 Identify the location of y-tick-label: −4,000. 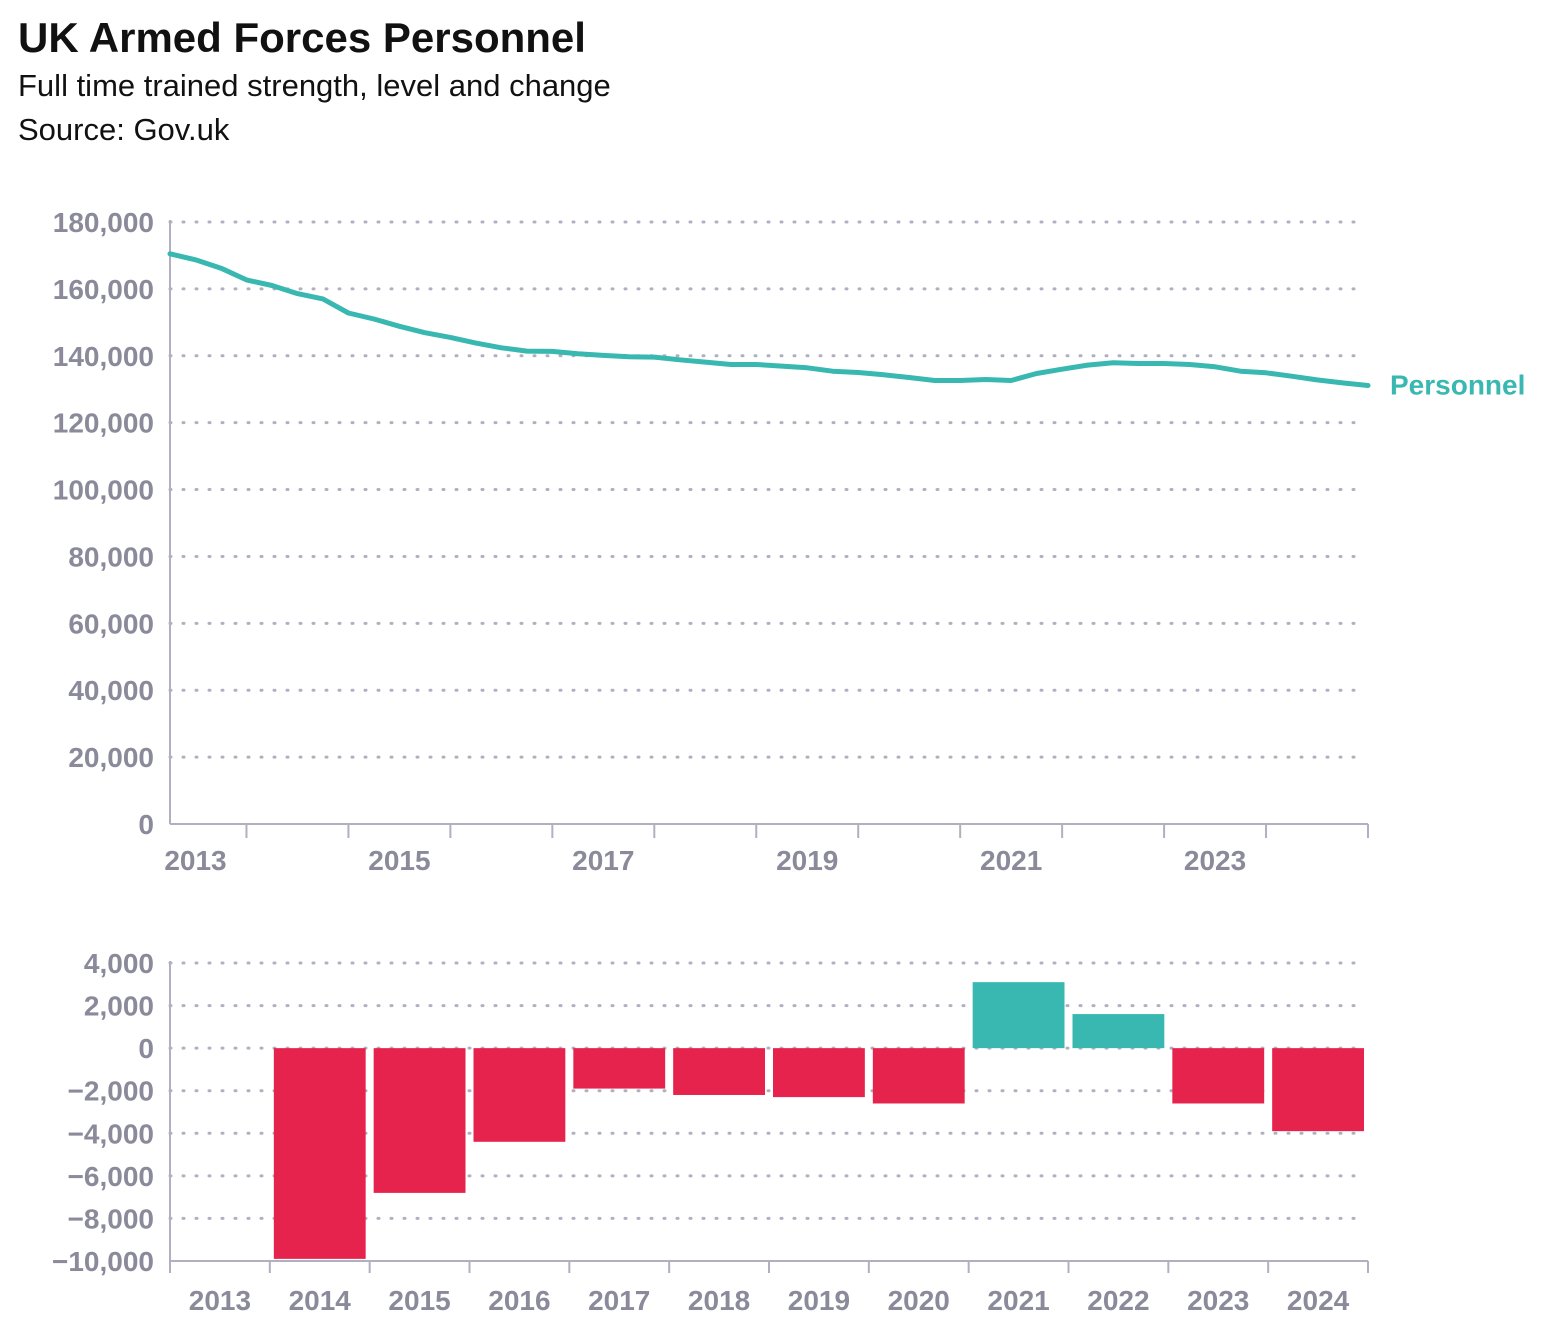
(111, 1133).